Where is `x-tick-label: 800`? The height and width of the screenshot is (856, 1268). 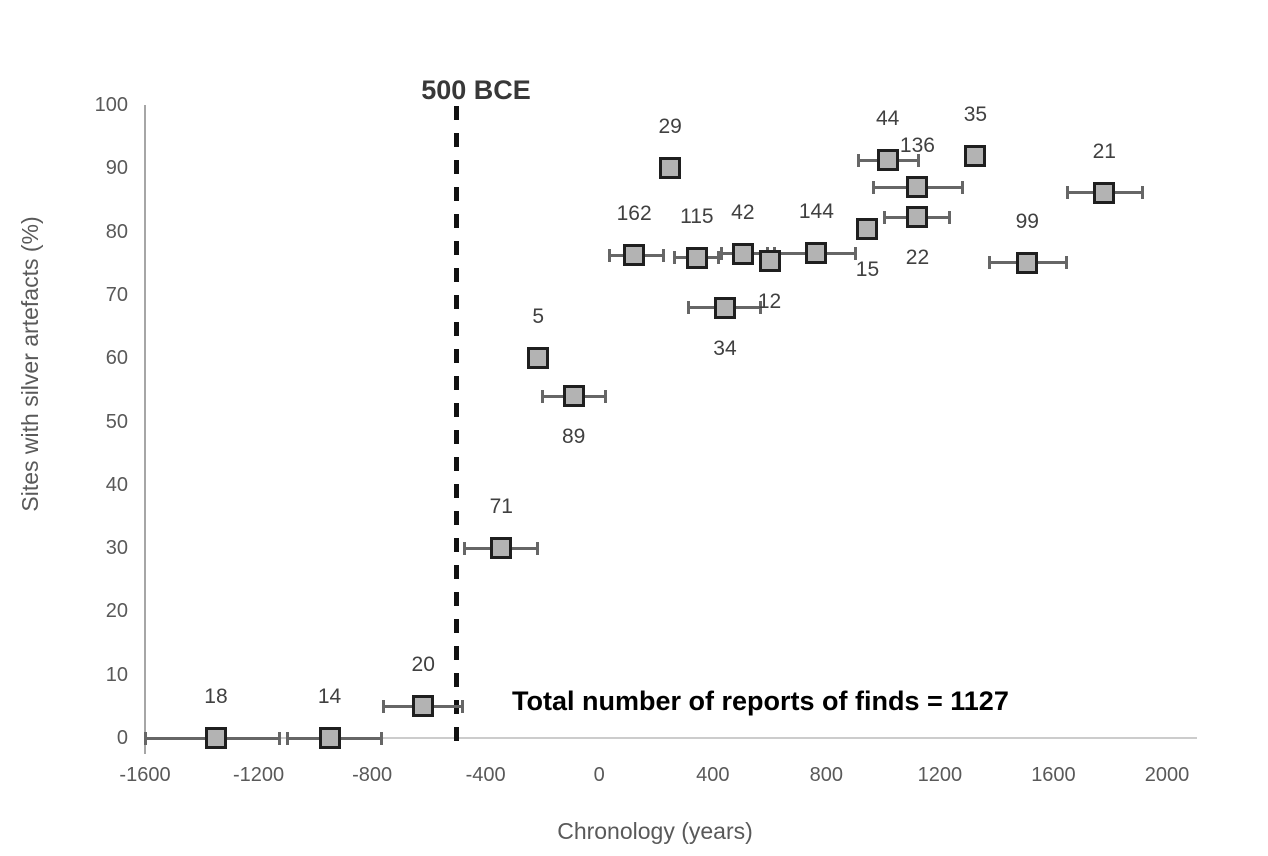
x-tick-label: 800 is located at coordinates (826, 775).